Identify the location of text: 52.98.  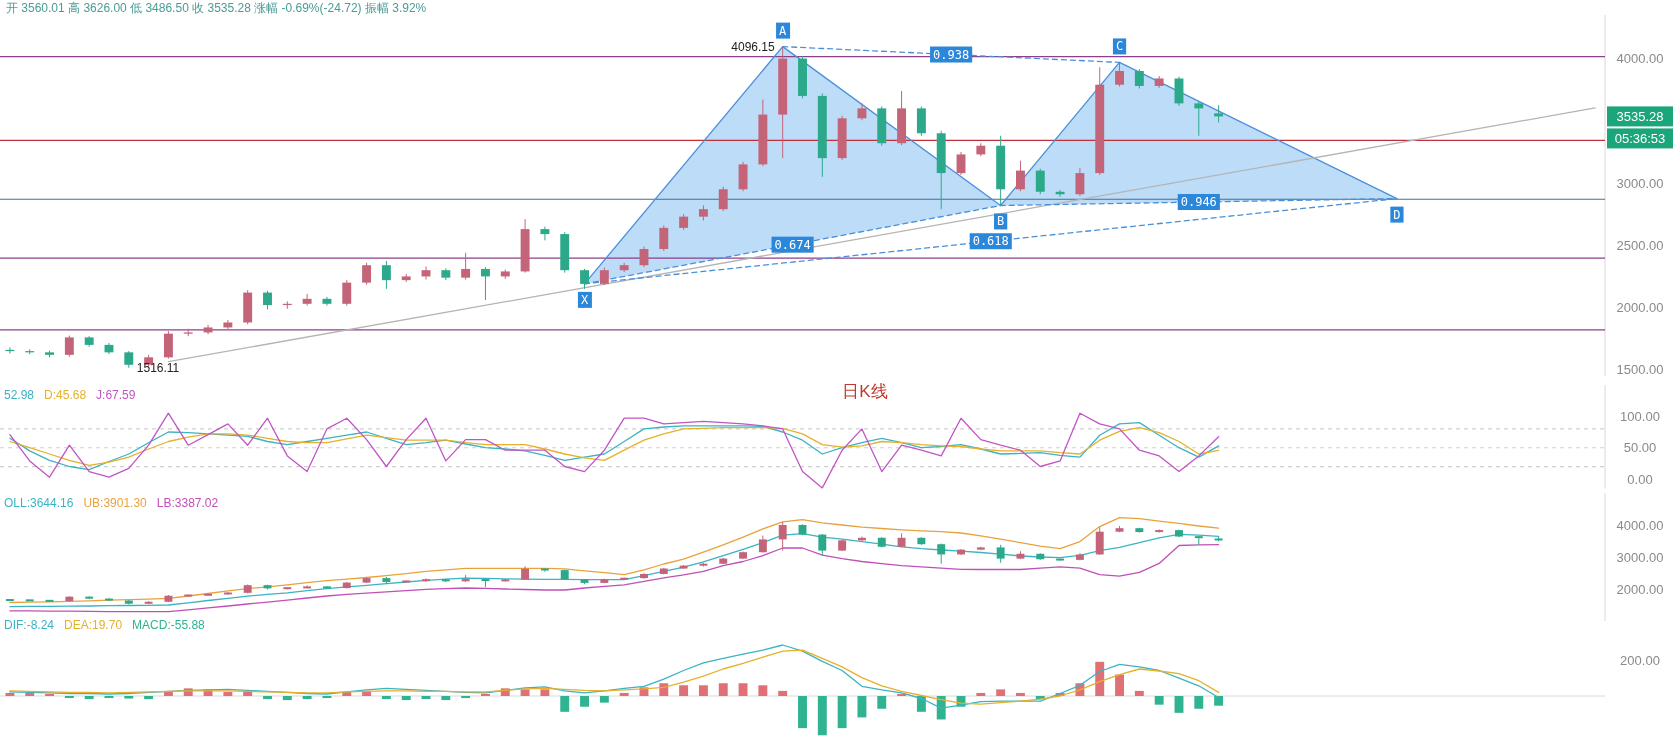
(19, 395).